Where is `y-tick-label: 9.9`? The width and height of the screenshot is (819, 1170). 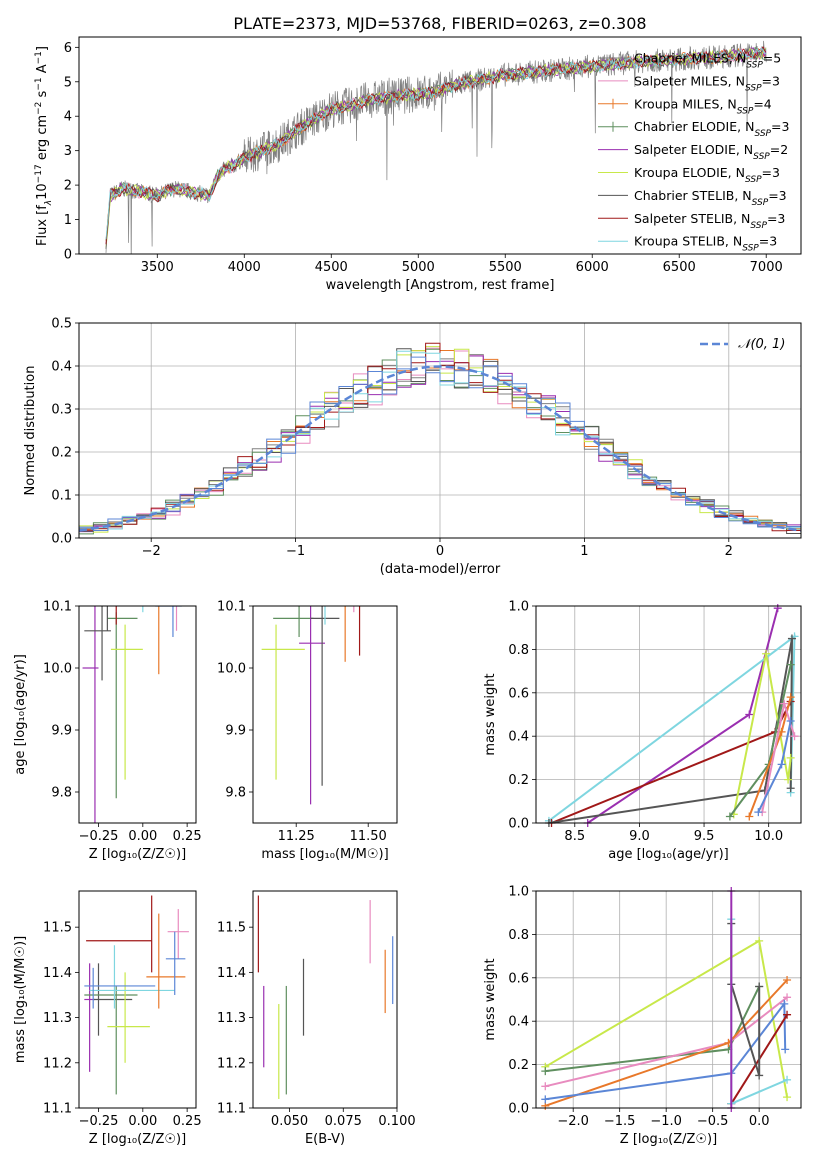
y-tick-label: 9.9 is located at coordinates (61, 731).